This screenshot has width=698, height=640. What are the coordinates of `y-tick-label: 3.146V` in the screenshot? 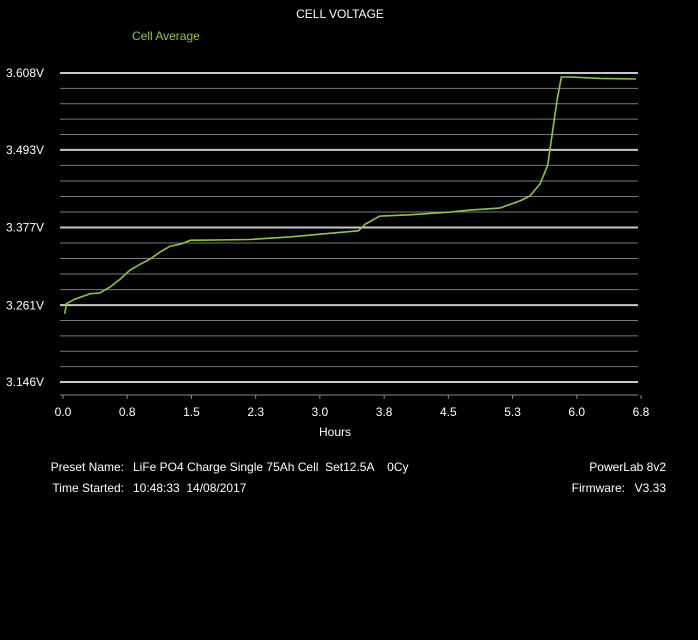 It's located at (25, 382).